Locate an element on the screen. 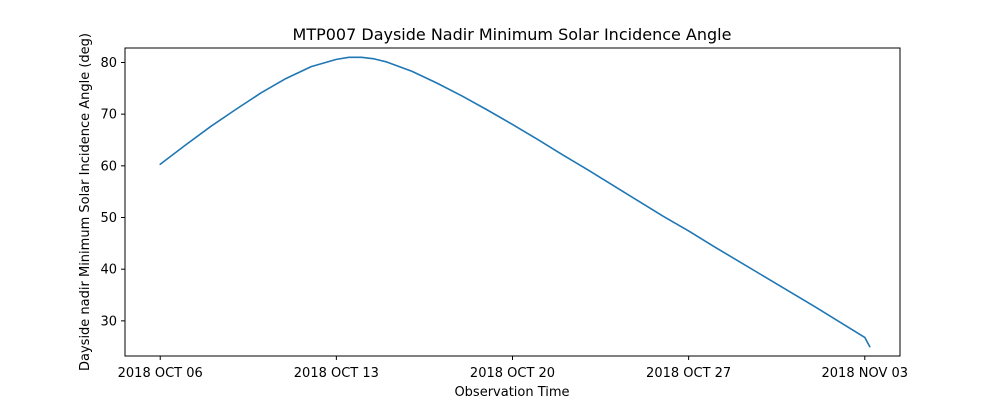 This screenshot has width=1000, height=404. x-axis-label: Observation Time is located at coordinates (511, 392).